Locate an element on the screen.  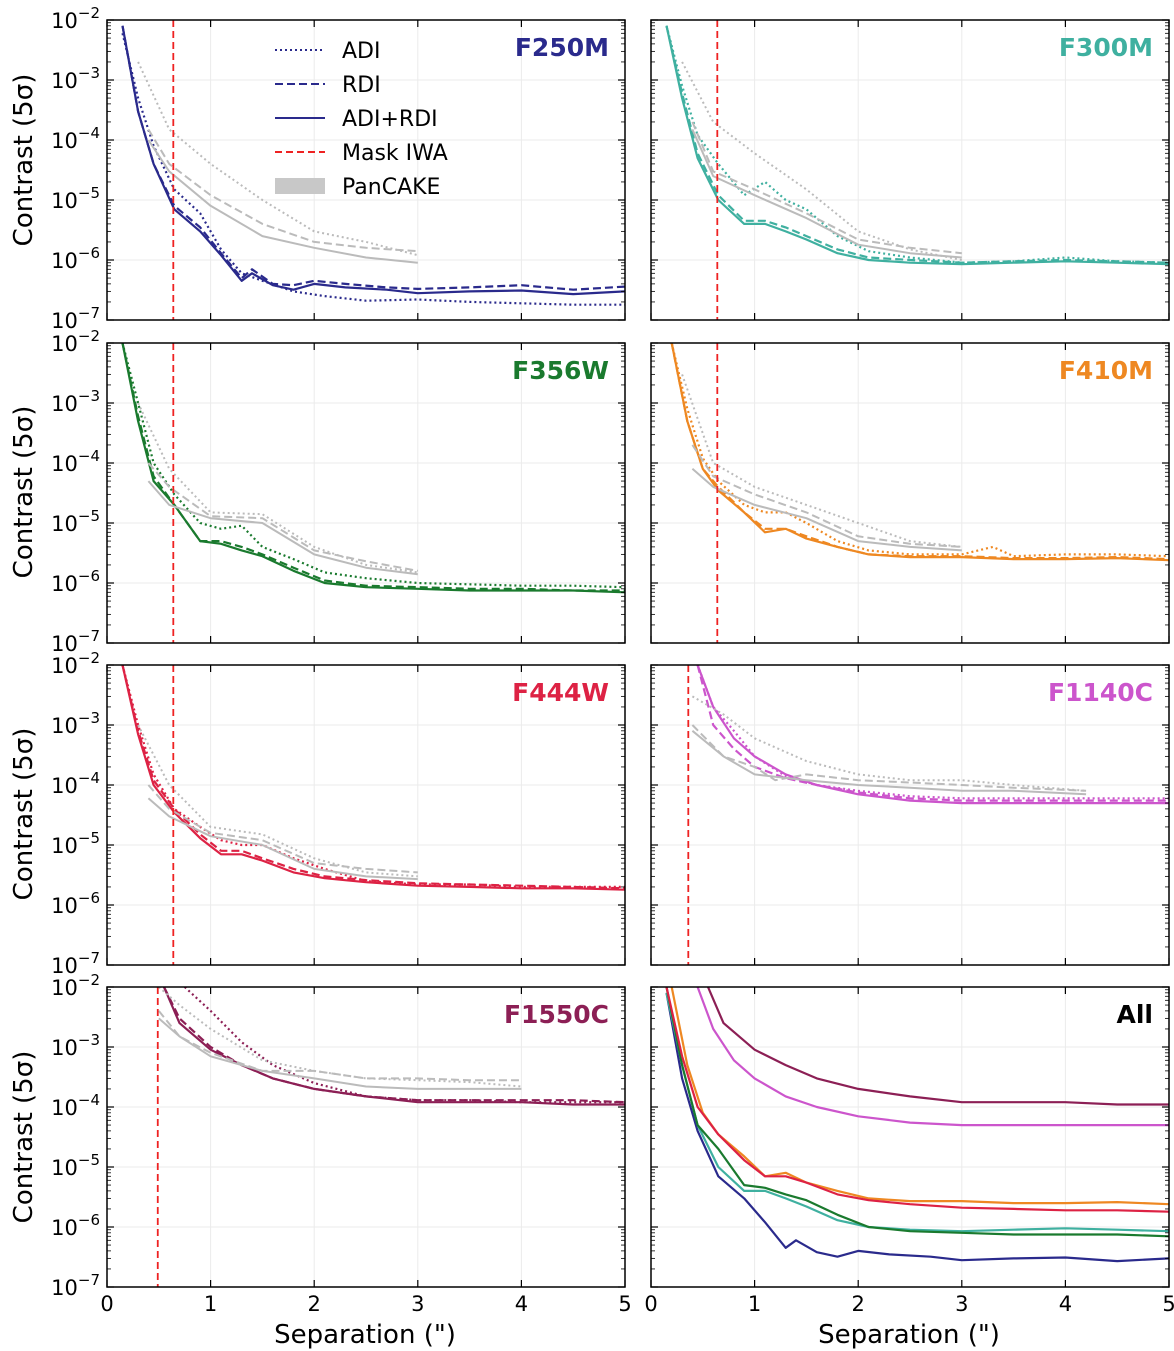
panel-title: F1140C is located at coordinates (1100, 692).